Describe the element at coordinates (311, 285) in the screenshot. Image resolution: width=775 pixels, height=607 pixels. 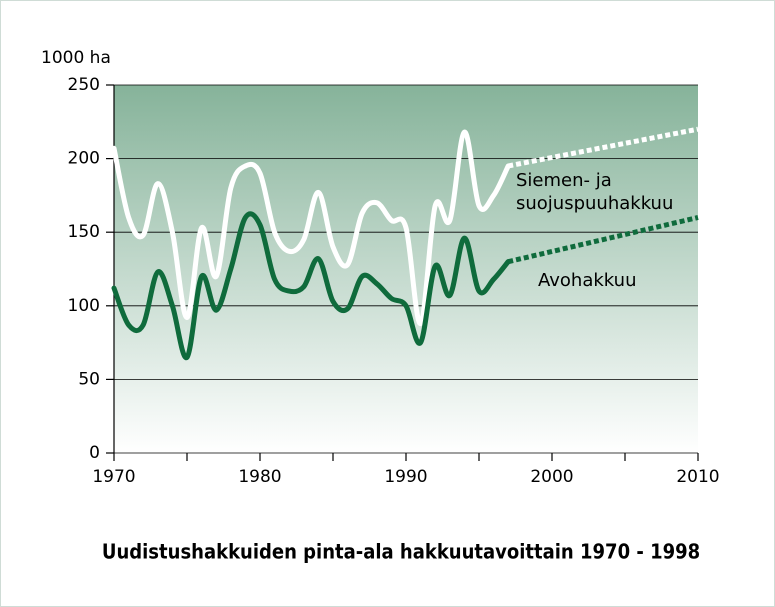
I see `series-line` at that location.